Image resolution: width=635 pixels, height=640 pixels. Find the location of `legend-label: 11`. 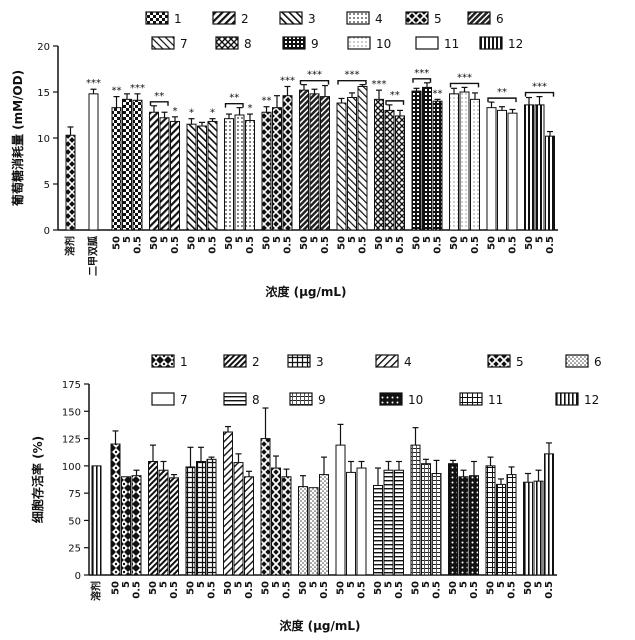

legend-label: 11 is located at coordinates (495, 400).